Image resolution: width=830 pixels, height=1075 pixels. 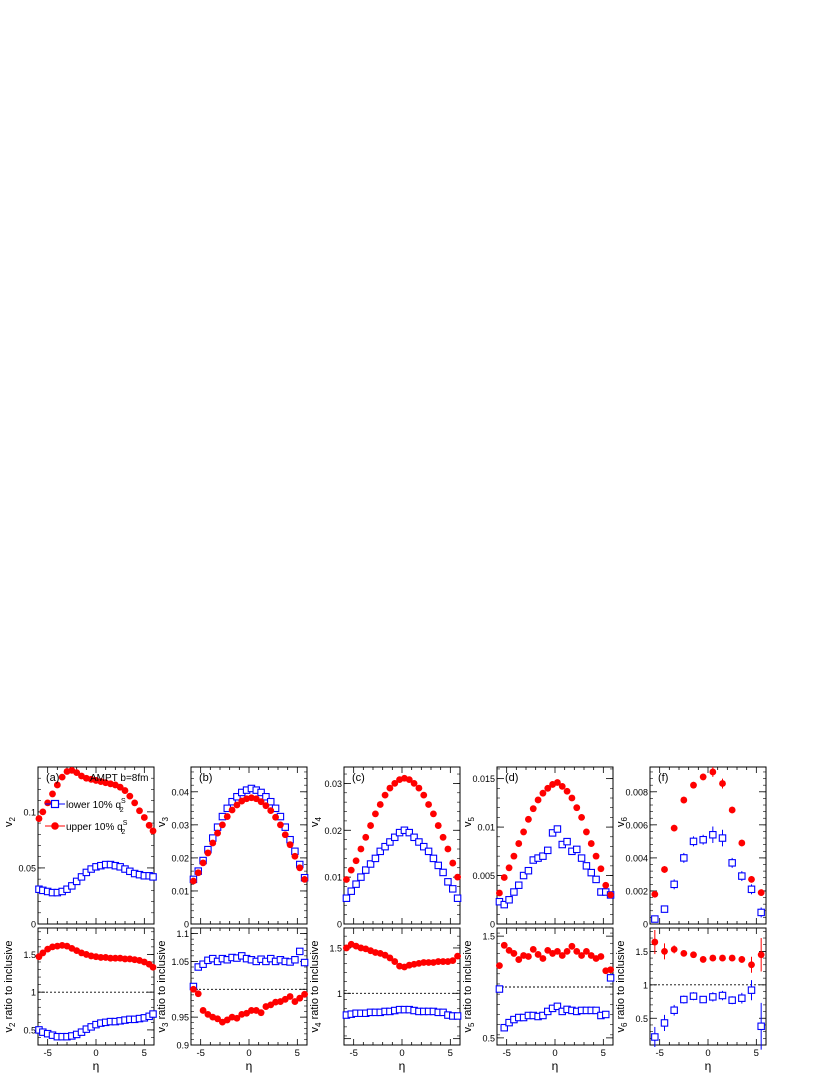 What do you see at coordinates (555, 986) in the screenshot?
I see `panel-d-ratio-frame` at bounding box center [555, 986].